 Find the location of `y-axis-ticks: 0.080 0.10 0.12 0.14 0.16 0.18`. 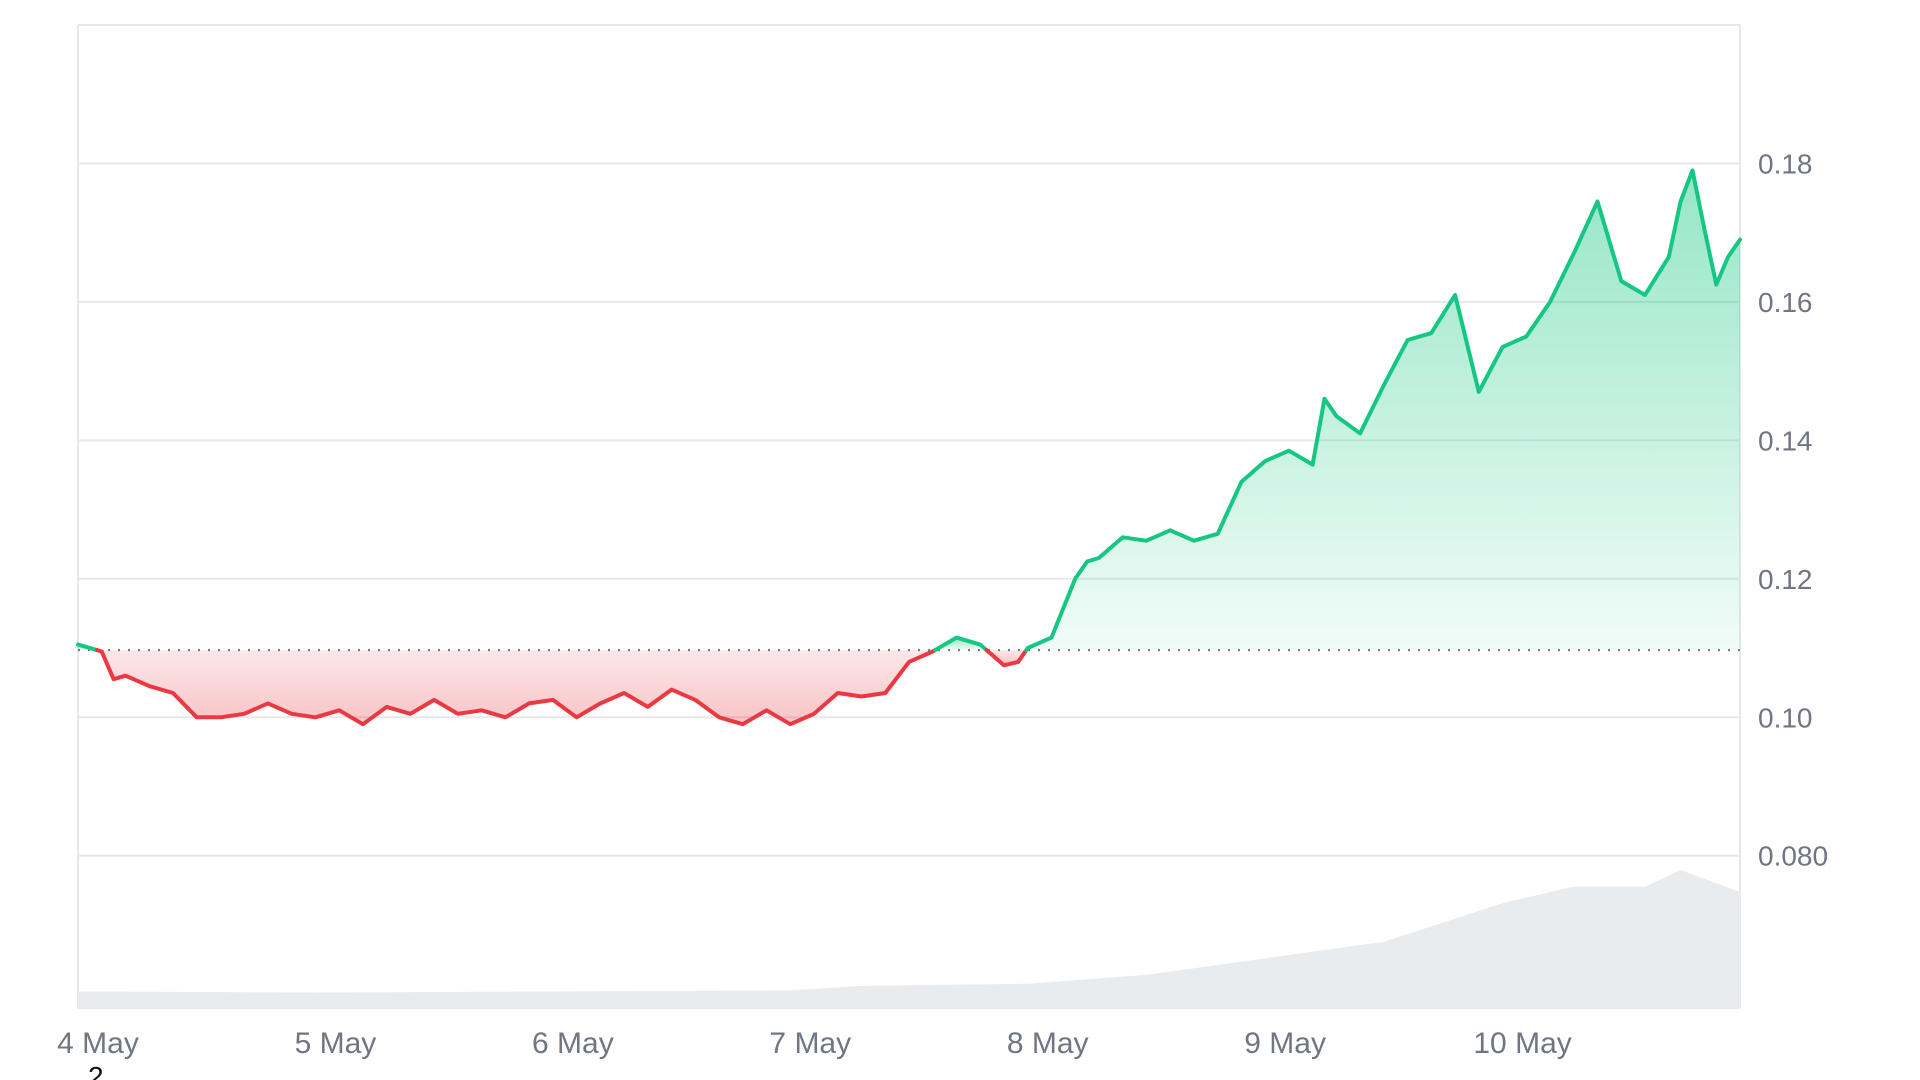

y-axis-ticks: 0.080 0.10 0.12 0.14 0.16 0.18 is located at coordinates (1793, 509).